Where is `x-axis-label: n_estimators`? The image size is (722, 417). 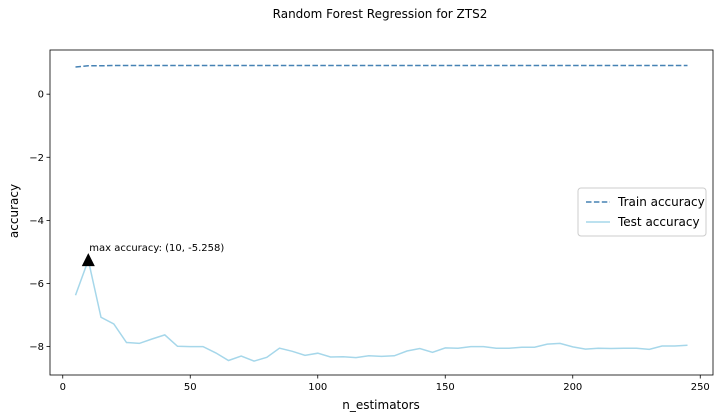
x-axis-label: n_estimators is located at coordinates (381, 405).